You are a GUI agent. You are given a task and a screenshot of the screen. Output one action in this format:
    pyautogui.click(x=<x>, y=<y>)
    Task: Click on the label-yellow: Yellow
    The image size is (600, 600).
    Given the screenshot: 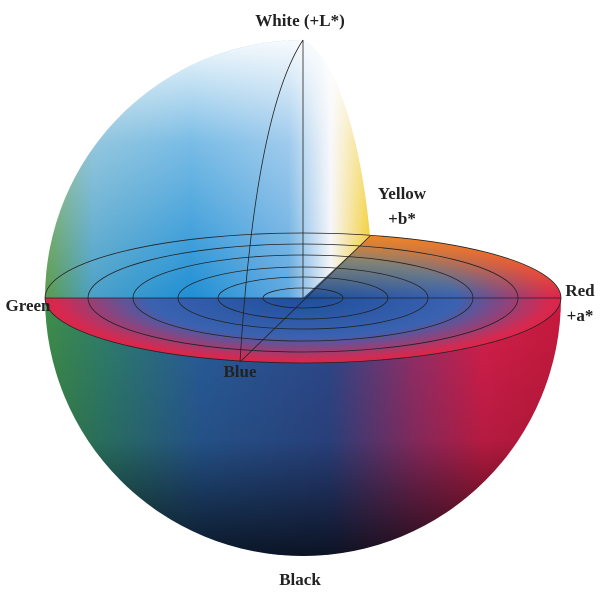 What is the action you would take?
    pyautogui.click(x=402, y=193)
    